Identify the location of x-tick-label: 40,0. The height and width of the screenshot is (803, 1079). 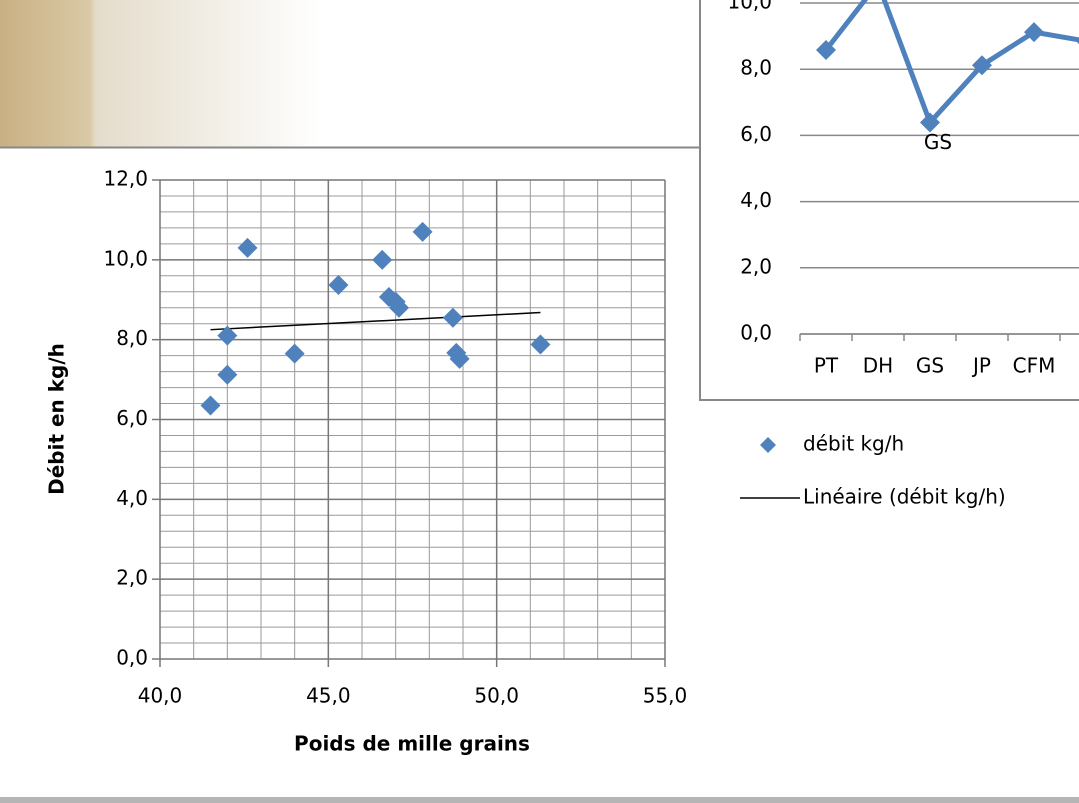
(160, 696).